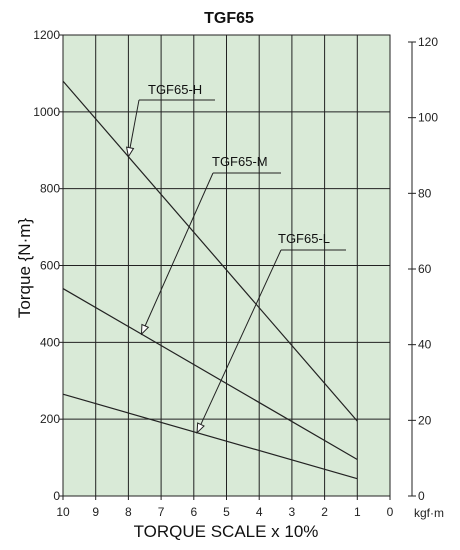 The image size is (460, 550). I want to click on series-line-l, so click(210, 436).